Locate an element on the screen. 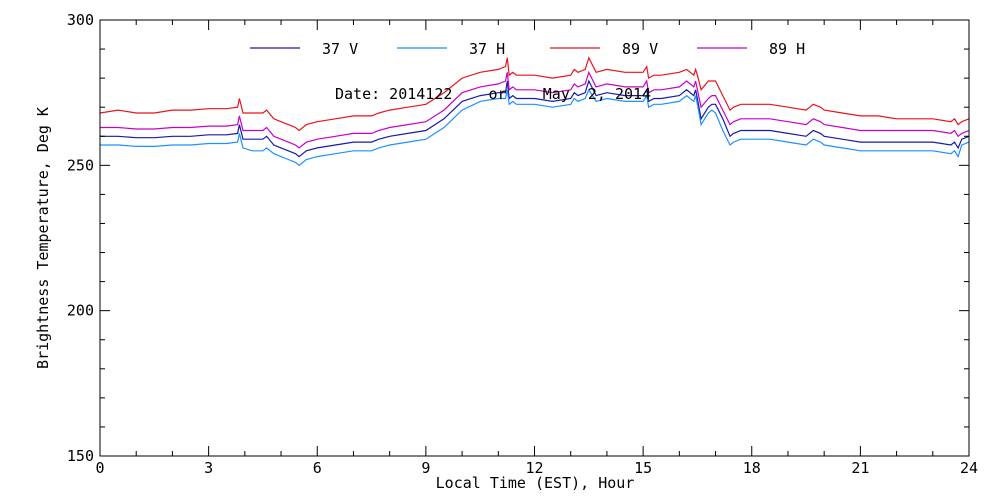 The height and width of the screenshot is (500, 1000). x-tick-label: 15 is located at coordinates (643, 468).